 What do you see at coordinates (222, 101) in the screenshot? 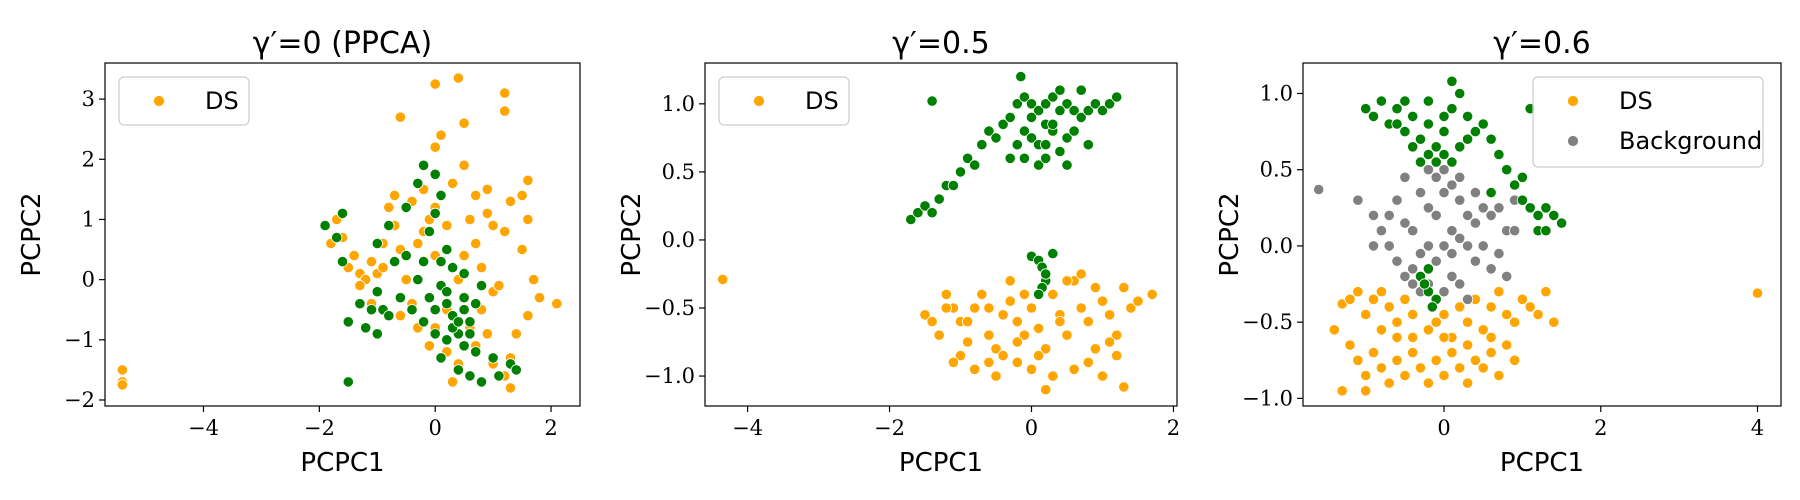
I see `legend-label: DS` at bounding box center [222, 101].